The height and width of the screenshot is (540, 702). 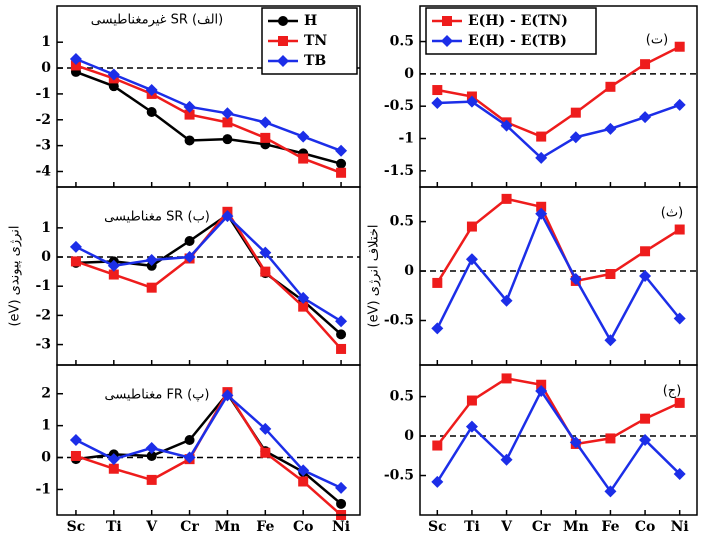 What do you see at coordinates (114, 527) in the screenshot?
I see `x-tick-label: Ti` at bounding box center [114, 527].